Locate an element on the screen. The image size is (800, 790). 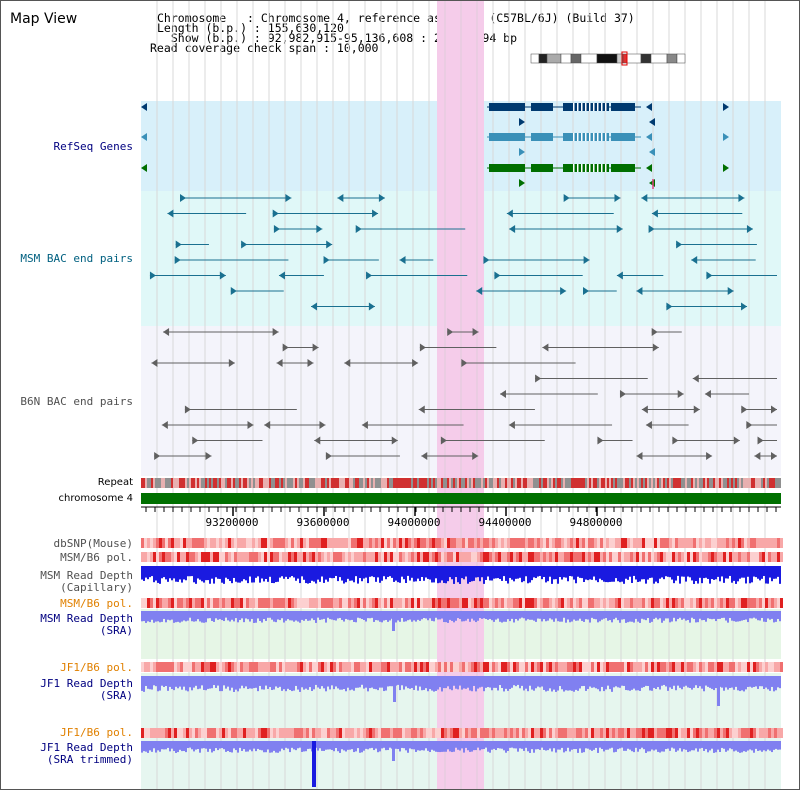
refseq-genes-label: RefSeq Genes is located at coordinates (93, 146).